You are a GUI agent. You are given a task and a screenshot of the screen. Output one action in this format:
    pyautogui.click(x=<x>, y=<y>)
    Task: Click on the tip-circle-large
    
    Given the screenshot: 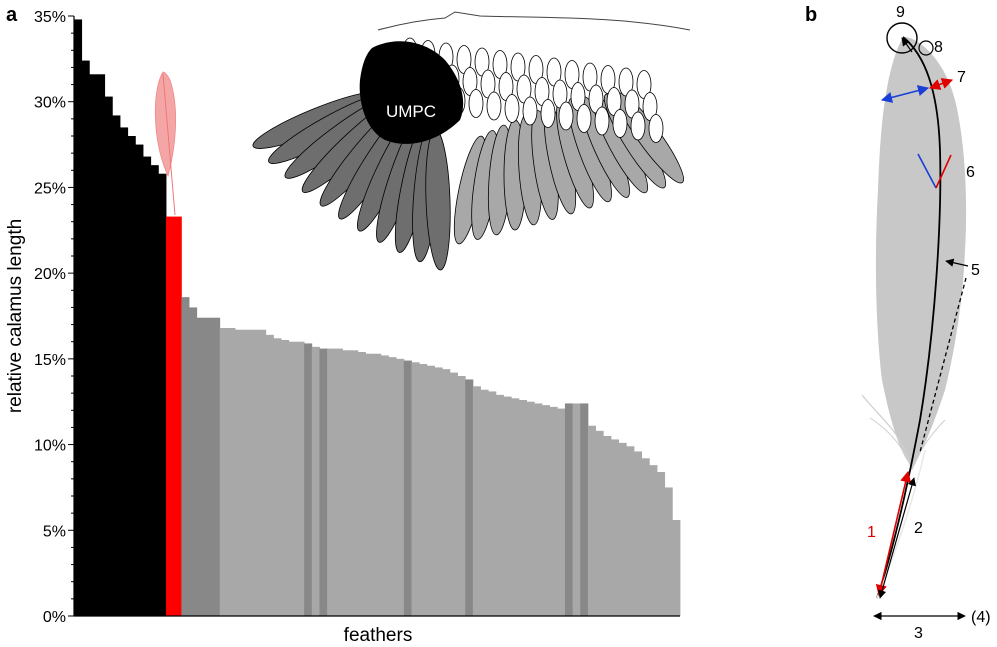 What is the action you would take?
    pyautogui.click(x=902, y=38)
    